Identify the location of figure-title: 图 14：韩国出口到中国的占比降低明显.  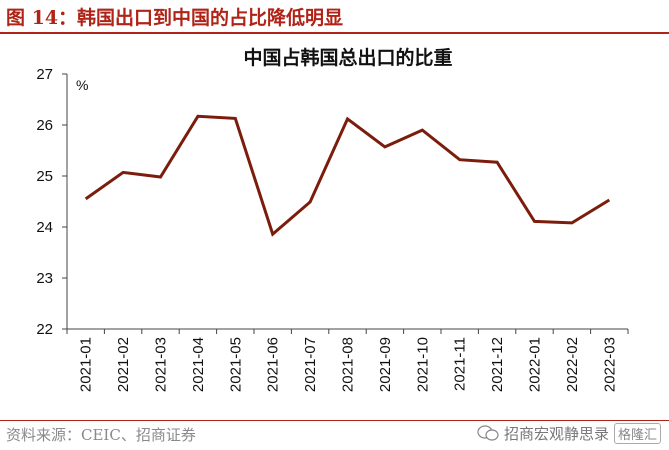
(175, 18).